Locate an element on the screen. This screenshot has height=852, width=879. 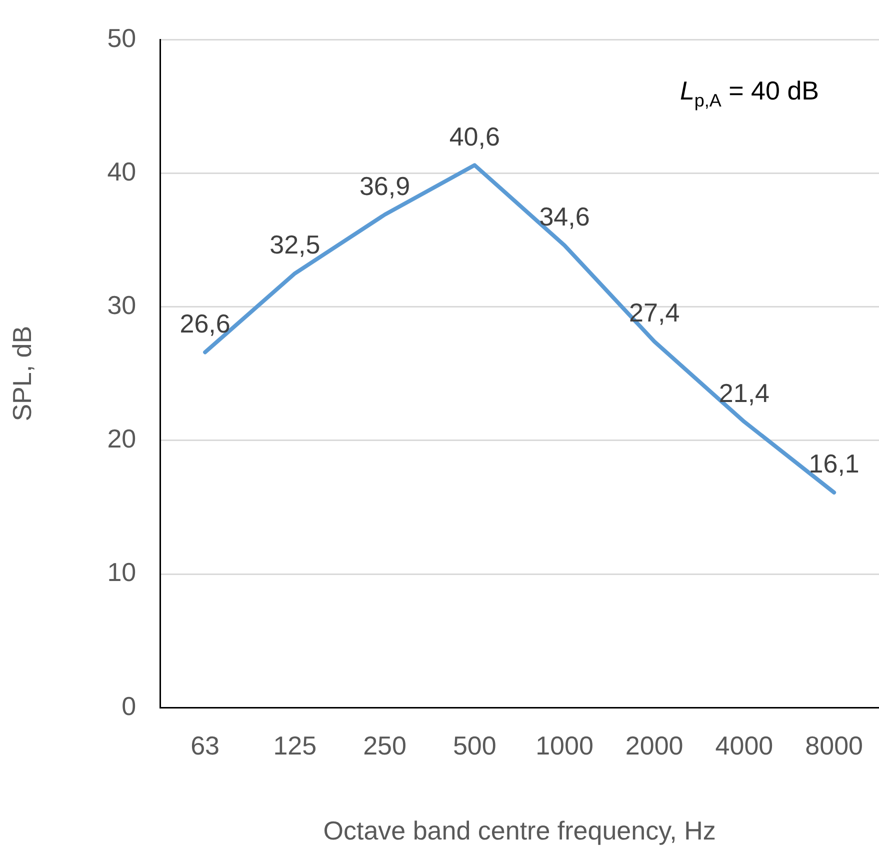
data-label: 21,4 is located at coordinates (744, 393).